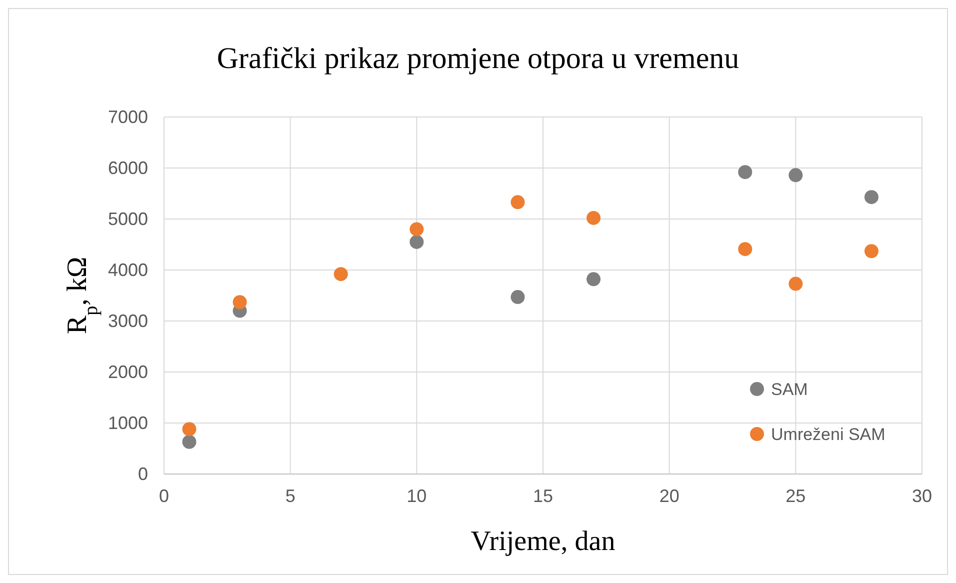  I want to click on y-tick-label: 2000, so click(128, 372).